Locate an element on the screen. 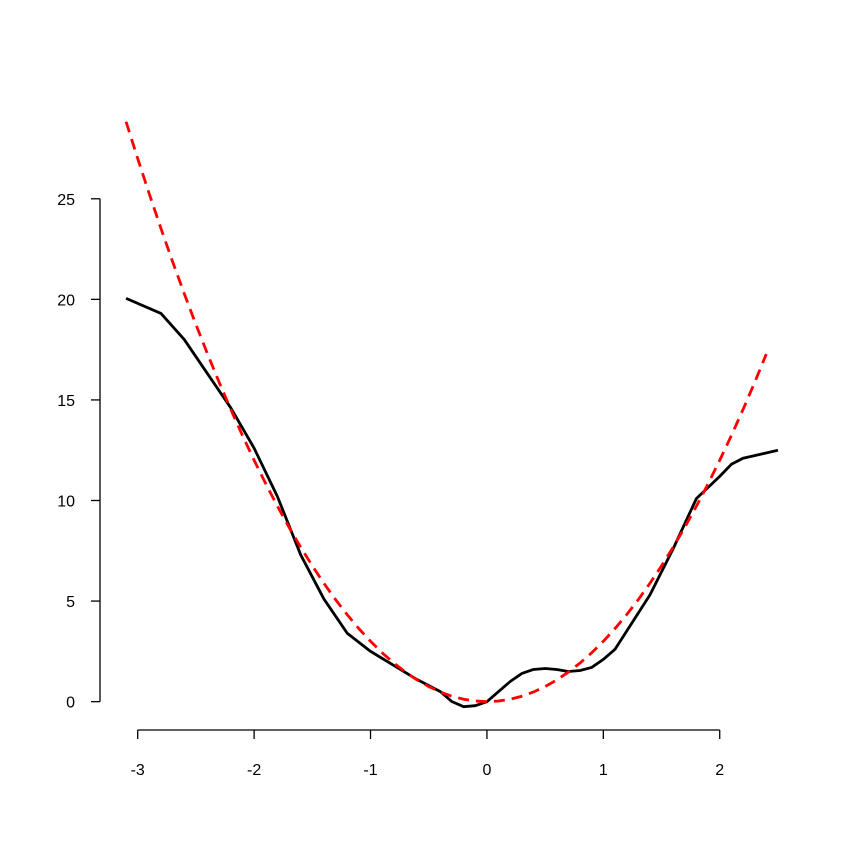 The height and width of the screenshot is (855, 855). x-tick-label: -3 is located at coordinates (138, 770).